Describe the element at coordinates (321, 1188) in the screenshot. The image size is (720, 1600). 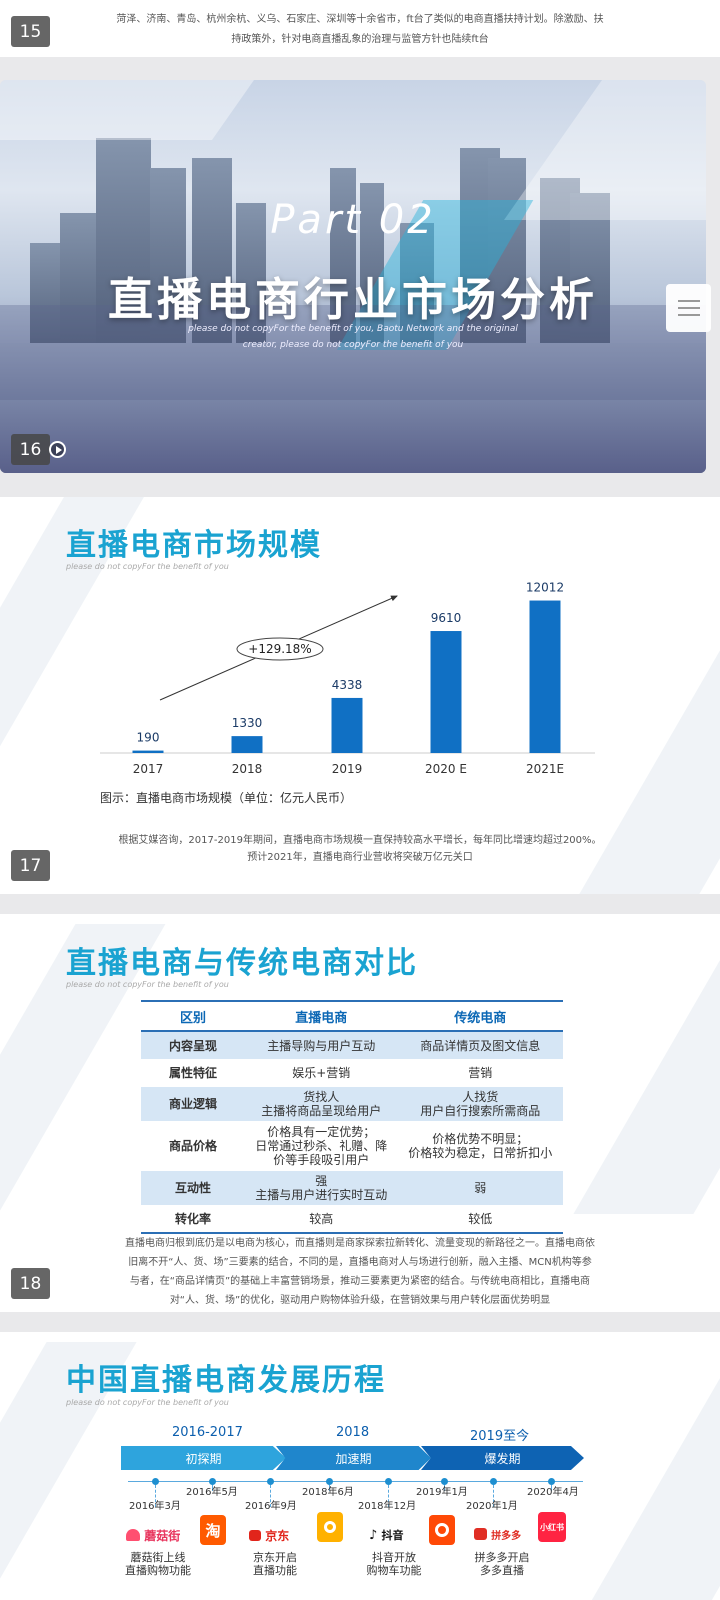
I see `table-cell: 强 主播与用户进行实时互动` at that location.